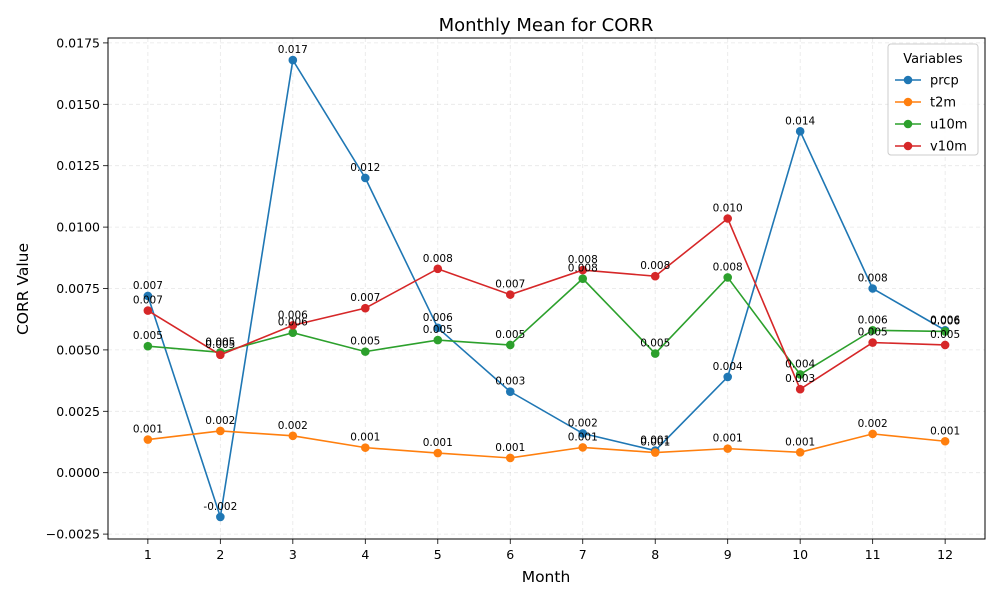  I want to click on x-tick-label: 5, so click(438, 554).